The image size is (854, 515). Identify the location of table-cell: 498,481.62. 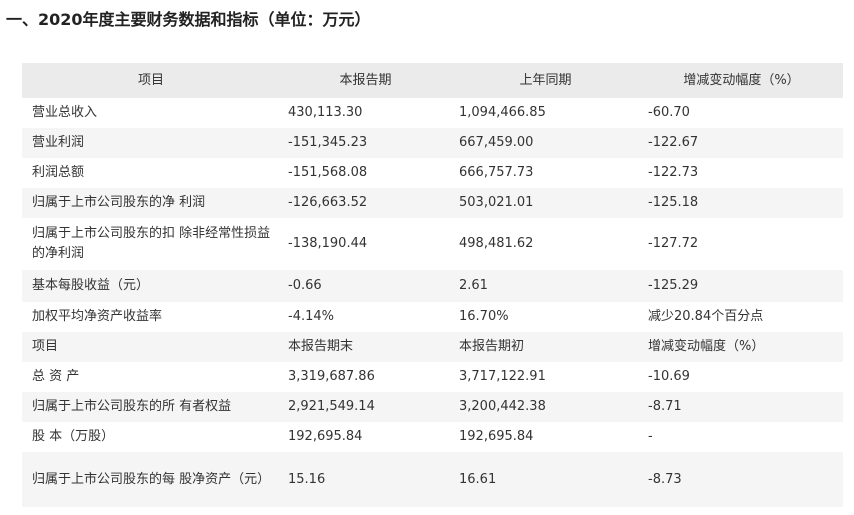
(496, 243).